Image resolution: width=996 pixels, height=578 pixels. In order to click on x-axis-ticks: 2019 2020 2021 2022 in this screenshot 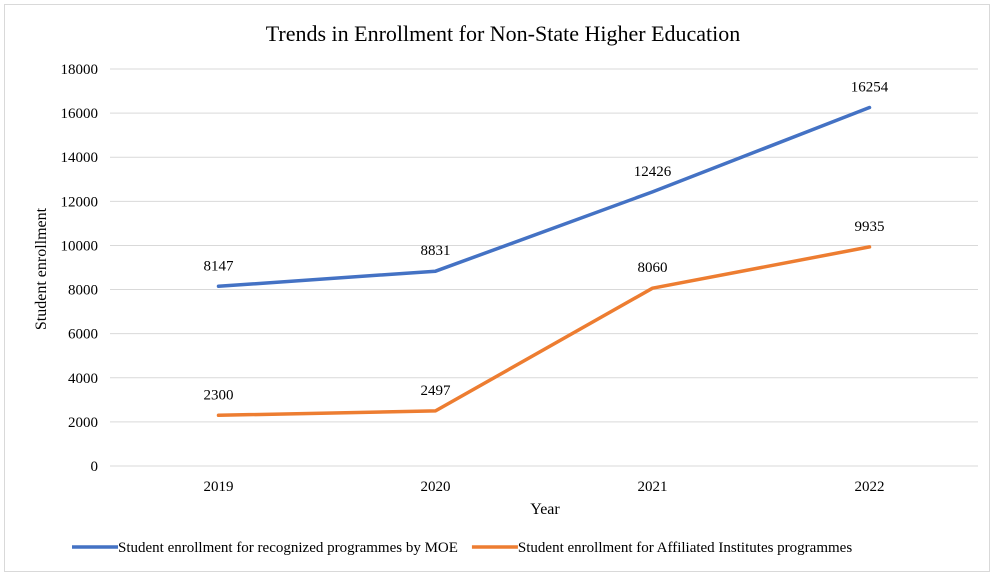, I will do `click(544, 487)`.